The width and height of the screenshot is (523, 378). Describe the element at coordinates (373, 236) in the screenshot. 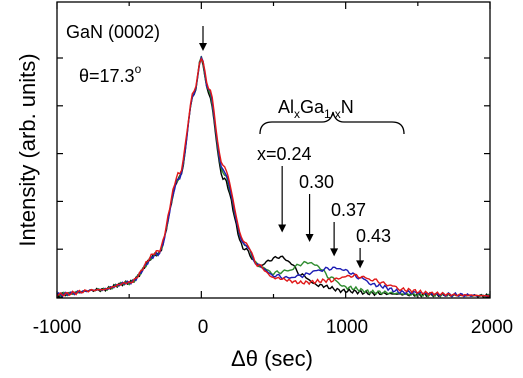

I see `composition-label: 0.43` at that location.